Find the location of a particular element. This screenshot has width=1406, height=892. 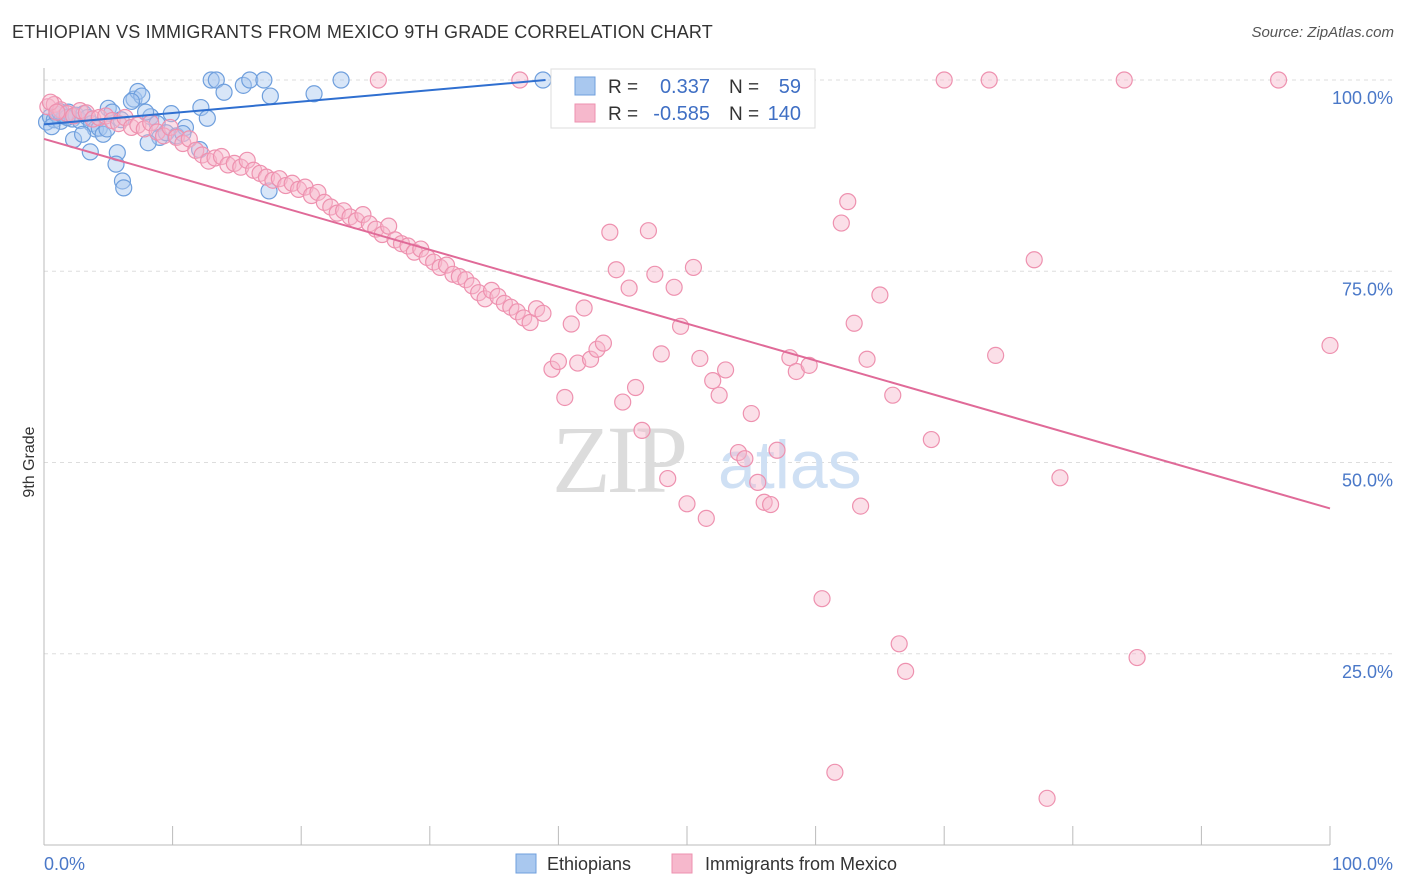

legend-swatch-ethiopians is located at coordinates (526, 863).